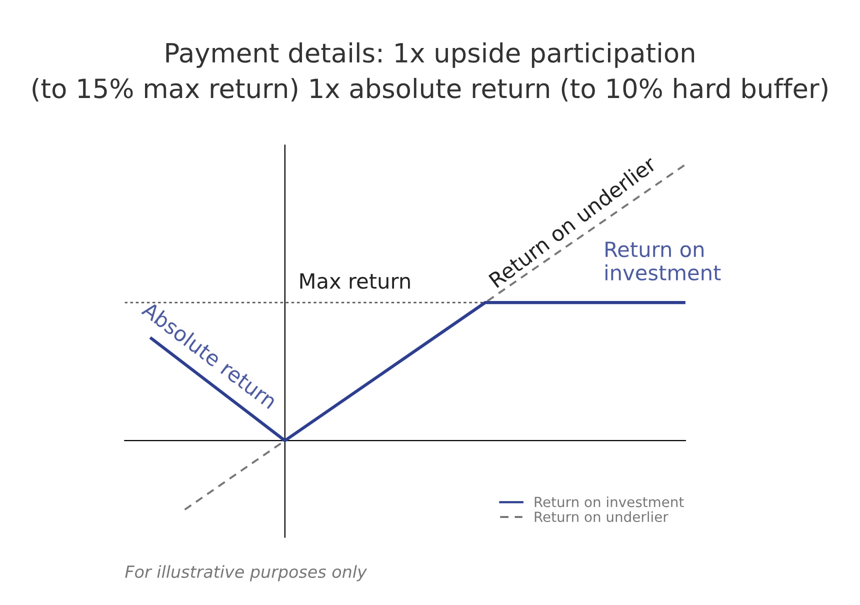  What do you see at coordinates (601, 516) in the screenshot?
I see `legend-label: Return on underlier` at bounding box center [601, 516].